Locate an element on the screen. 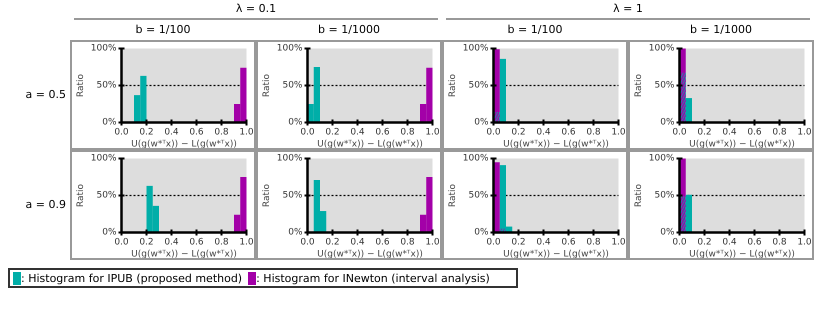 Image resolution: width=831 pixels, height=316 pixels. text: λ = 0.1 is located at coordinates (256, 9).